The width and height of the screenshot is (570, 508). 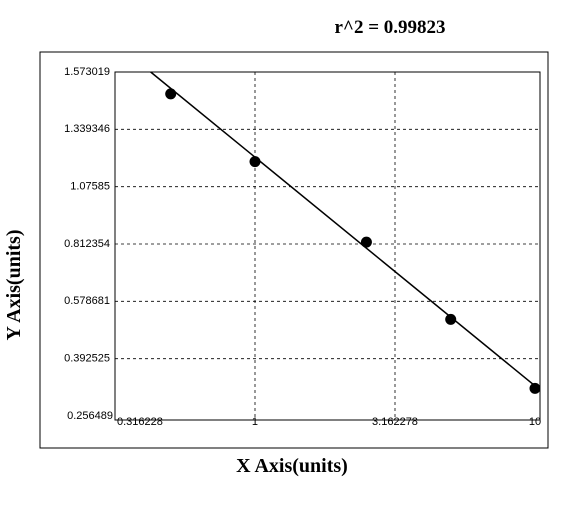 What do you see at coordinates (395, 422) in the screenshot?
I see `x-tick-label: 3.162278` at bounding box center [395, 422].